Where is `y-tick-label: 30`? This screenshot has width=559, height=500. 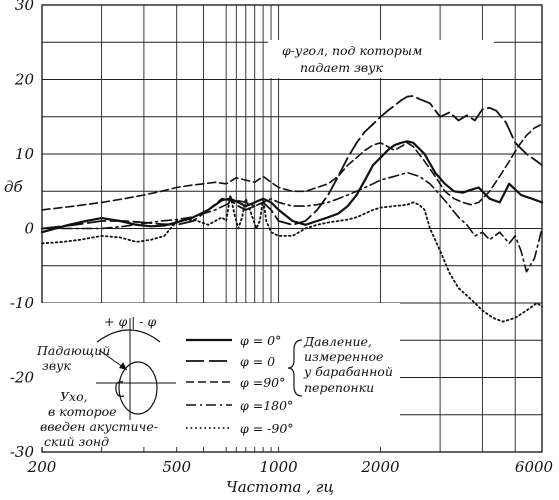 y-tick-label: 30 is located at coordinates (25, 7).